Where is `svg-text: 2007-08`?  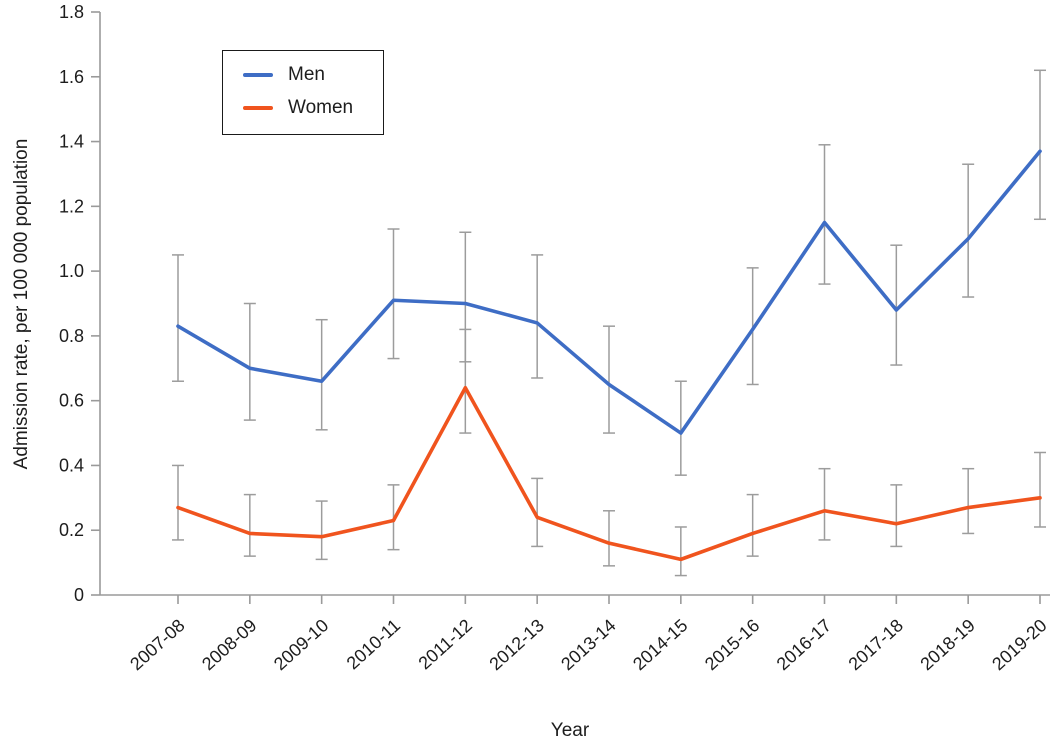
svg-text: 2007-08 is located at coordinates (157, 644).